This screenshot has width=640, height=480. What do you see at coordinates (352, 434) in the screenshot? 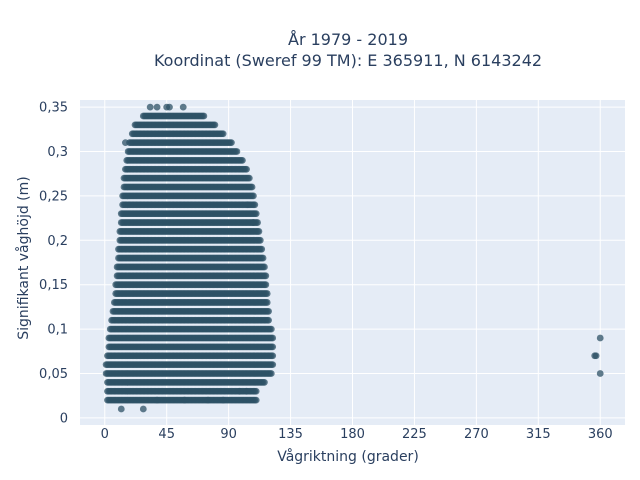
I see `x-tick-label: 180` at bounding box center [352, 434].